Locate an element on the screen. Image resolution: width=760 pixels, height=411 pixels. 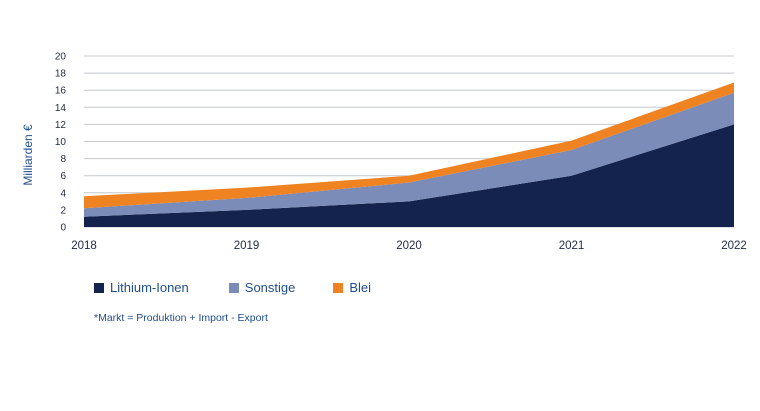
legend-swatch-sonstige is located at coordinates (233, 287).